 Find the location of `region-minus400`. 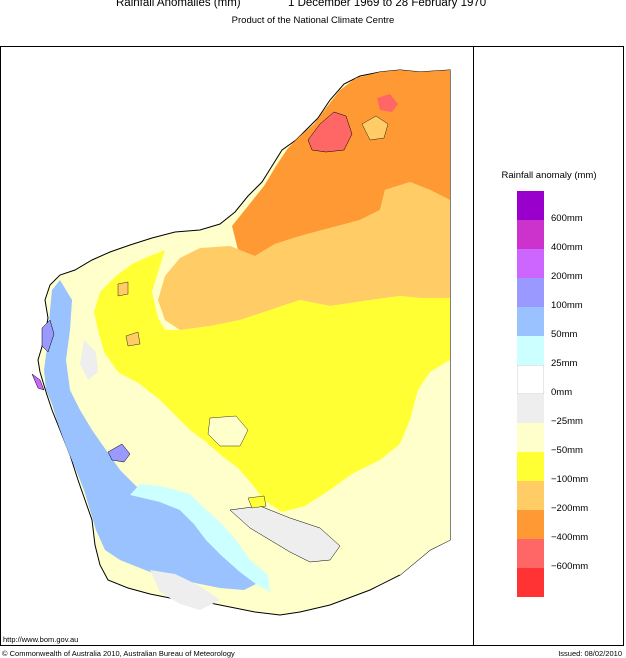

region-minus400 is located at coordinates (330, 132).